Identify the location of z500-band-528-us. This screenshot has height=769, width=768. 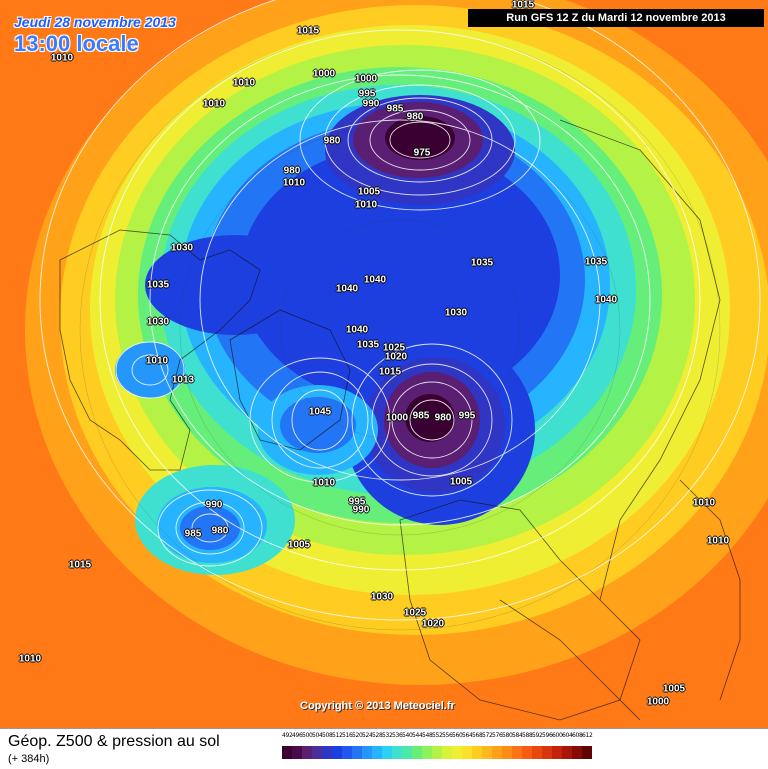
(150, 370).